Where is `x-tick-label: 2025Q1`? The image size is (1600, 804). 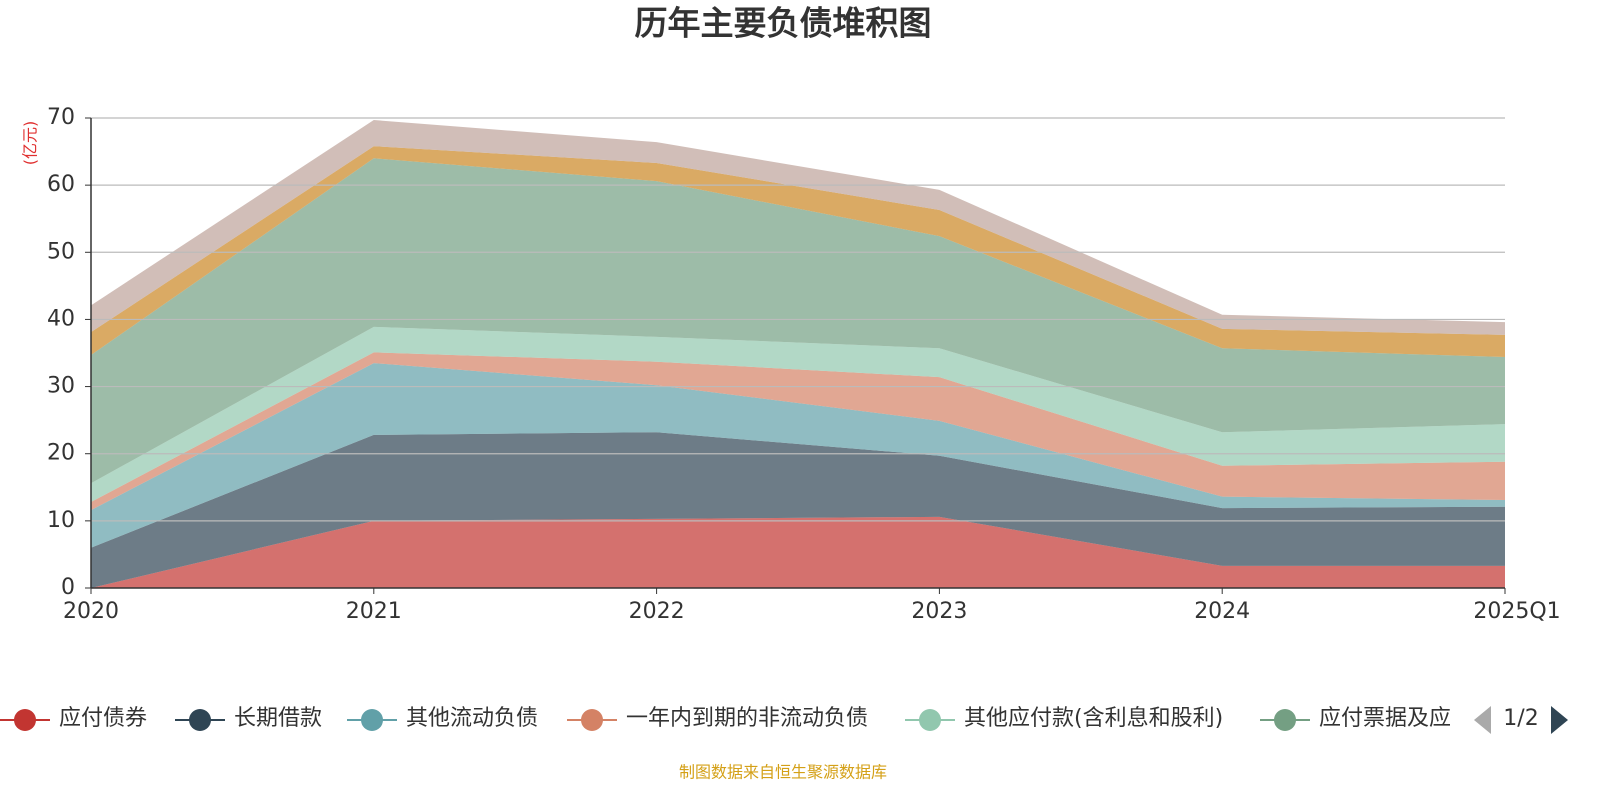
x-tick-label: 2025Q1 is located at coordinates (1516, 611).